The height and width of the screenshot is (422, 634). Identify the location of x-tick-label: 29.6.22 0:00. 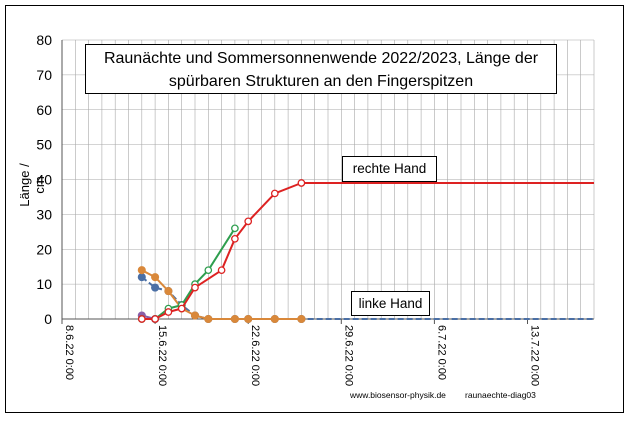
(348, 355).